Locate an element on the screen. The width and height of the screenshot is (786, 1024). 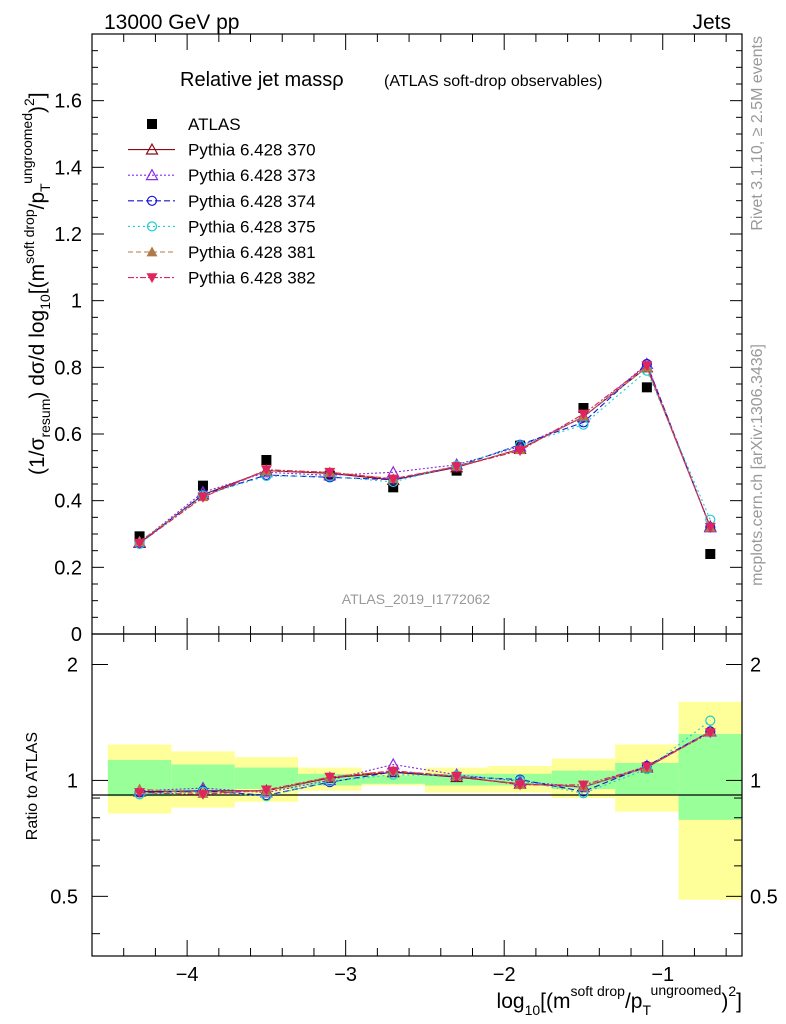
series-line-p374 is located at coordinates (425, 453).